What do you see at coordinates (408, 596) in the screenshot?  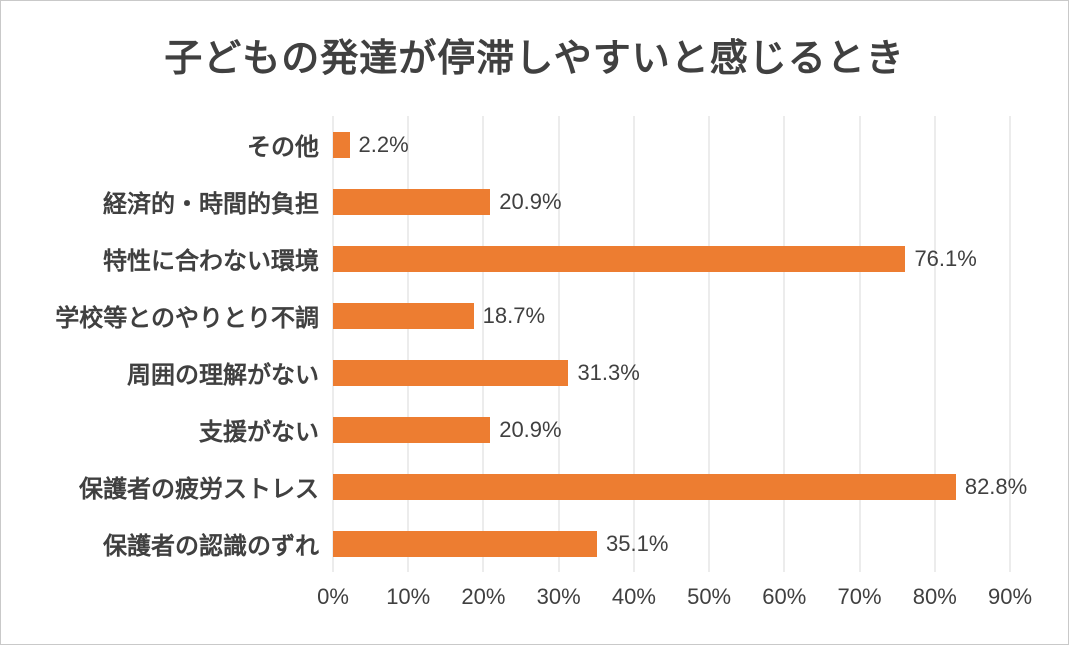 I see `x-tick-label: 10%` at bounding box center [408, 596].